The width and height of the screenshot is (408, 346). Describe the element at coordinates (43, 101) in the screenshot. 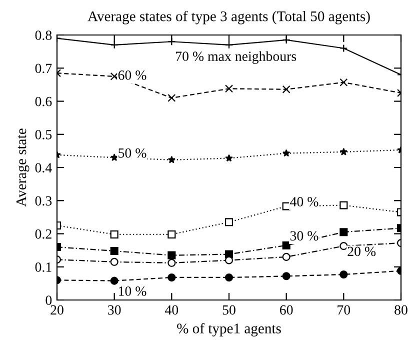

I see `y-tick-label: 0.6` at that location.